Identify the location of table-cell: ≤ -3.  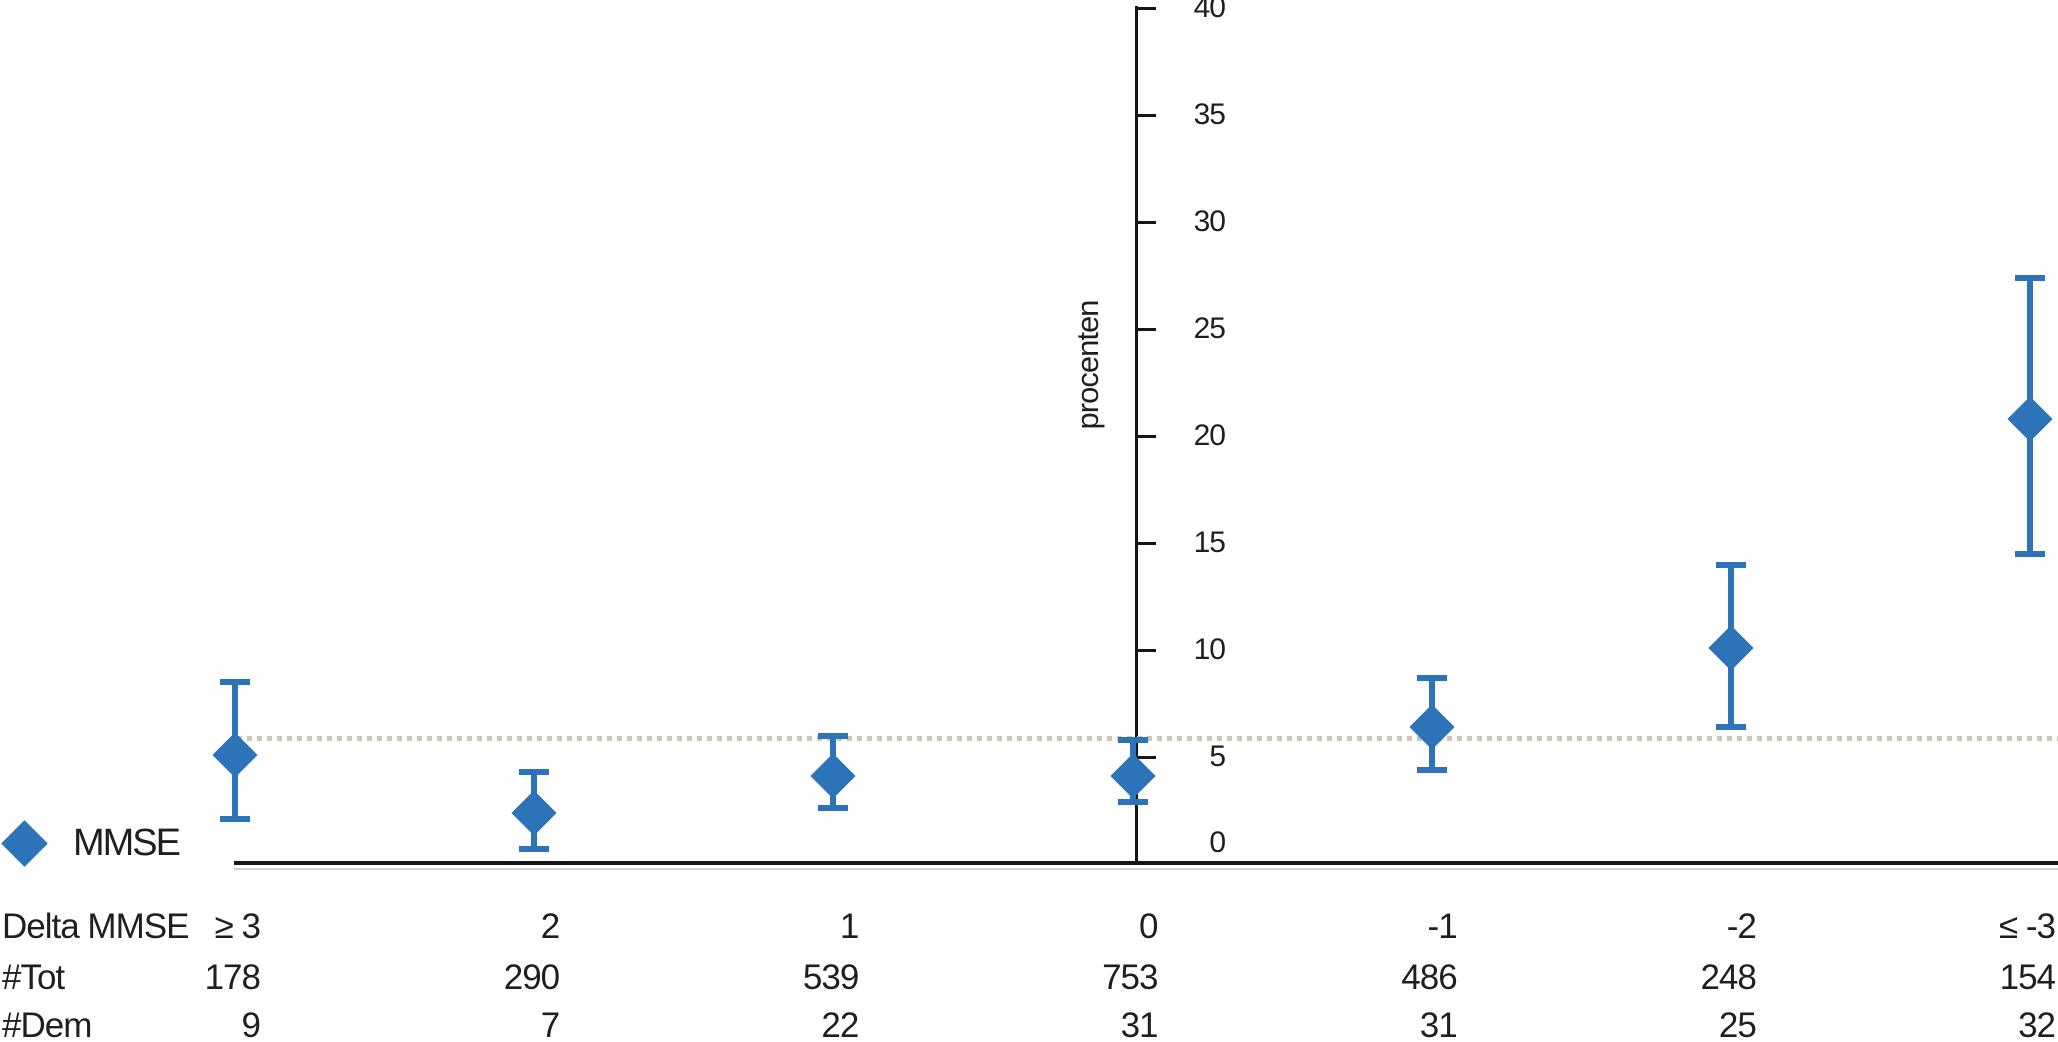
(2027, 926).